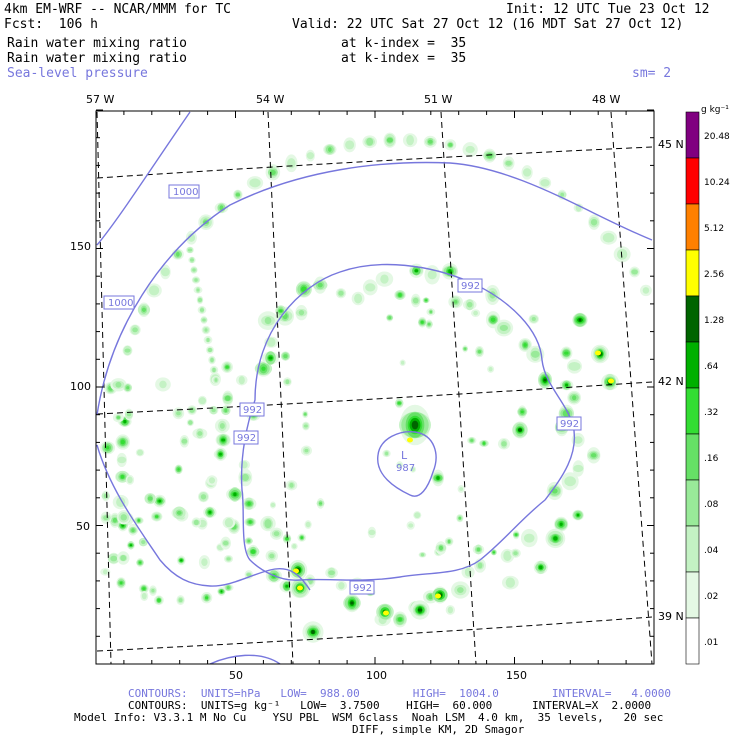  I want to click on lon-label-48w: 48 W, so click(606, 99).